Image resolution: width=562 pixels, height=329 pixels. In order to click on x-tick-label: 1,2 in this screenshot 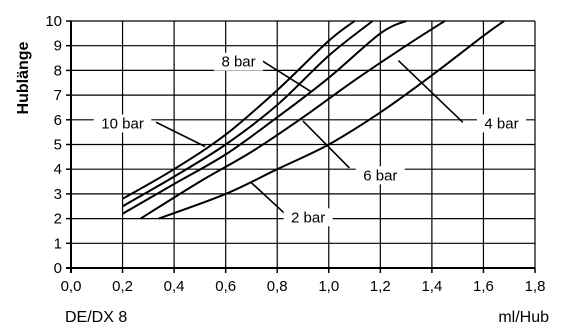, I will do `click(380, 286)`.